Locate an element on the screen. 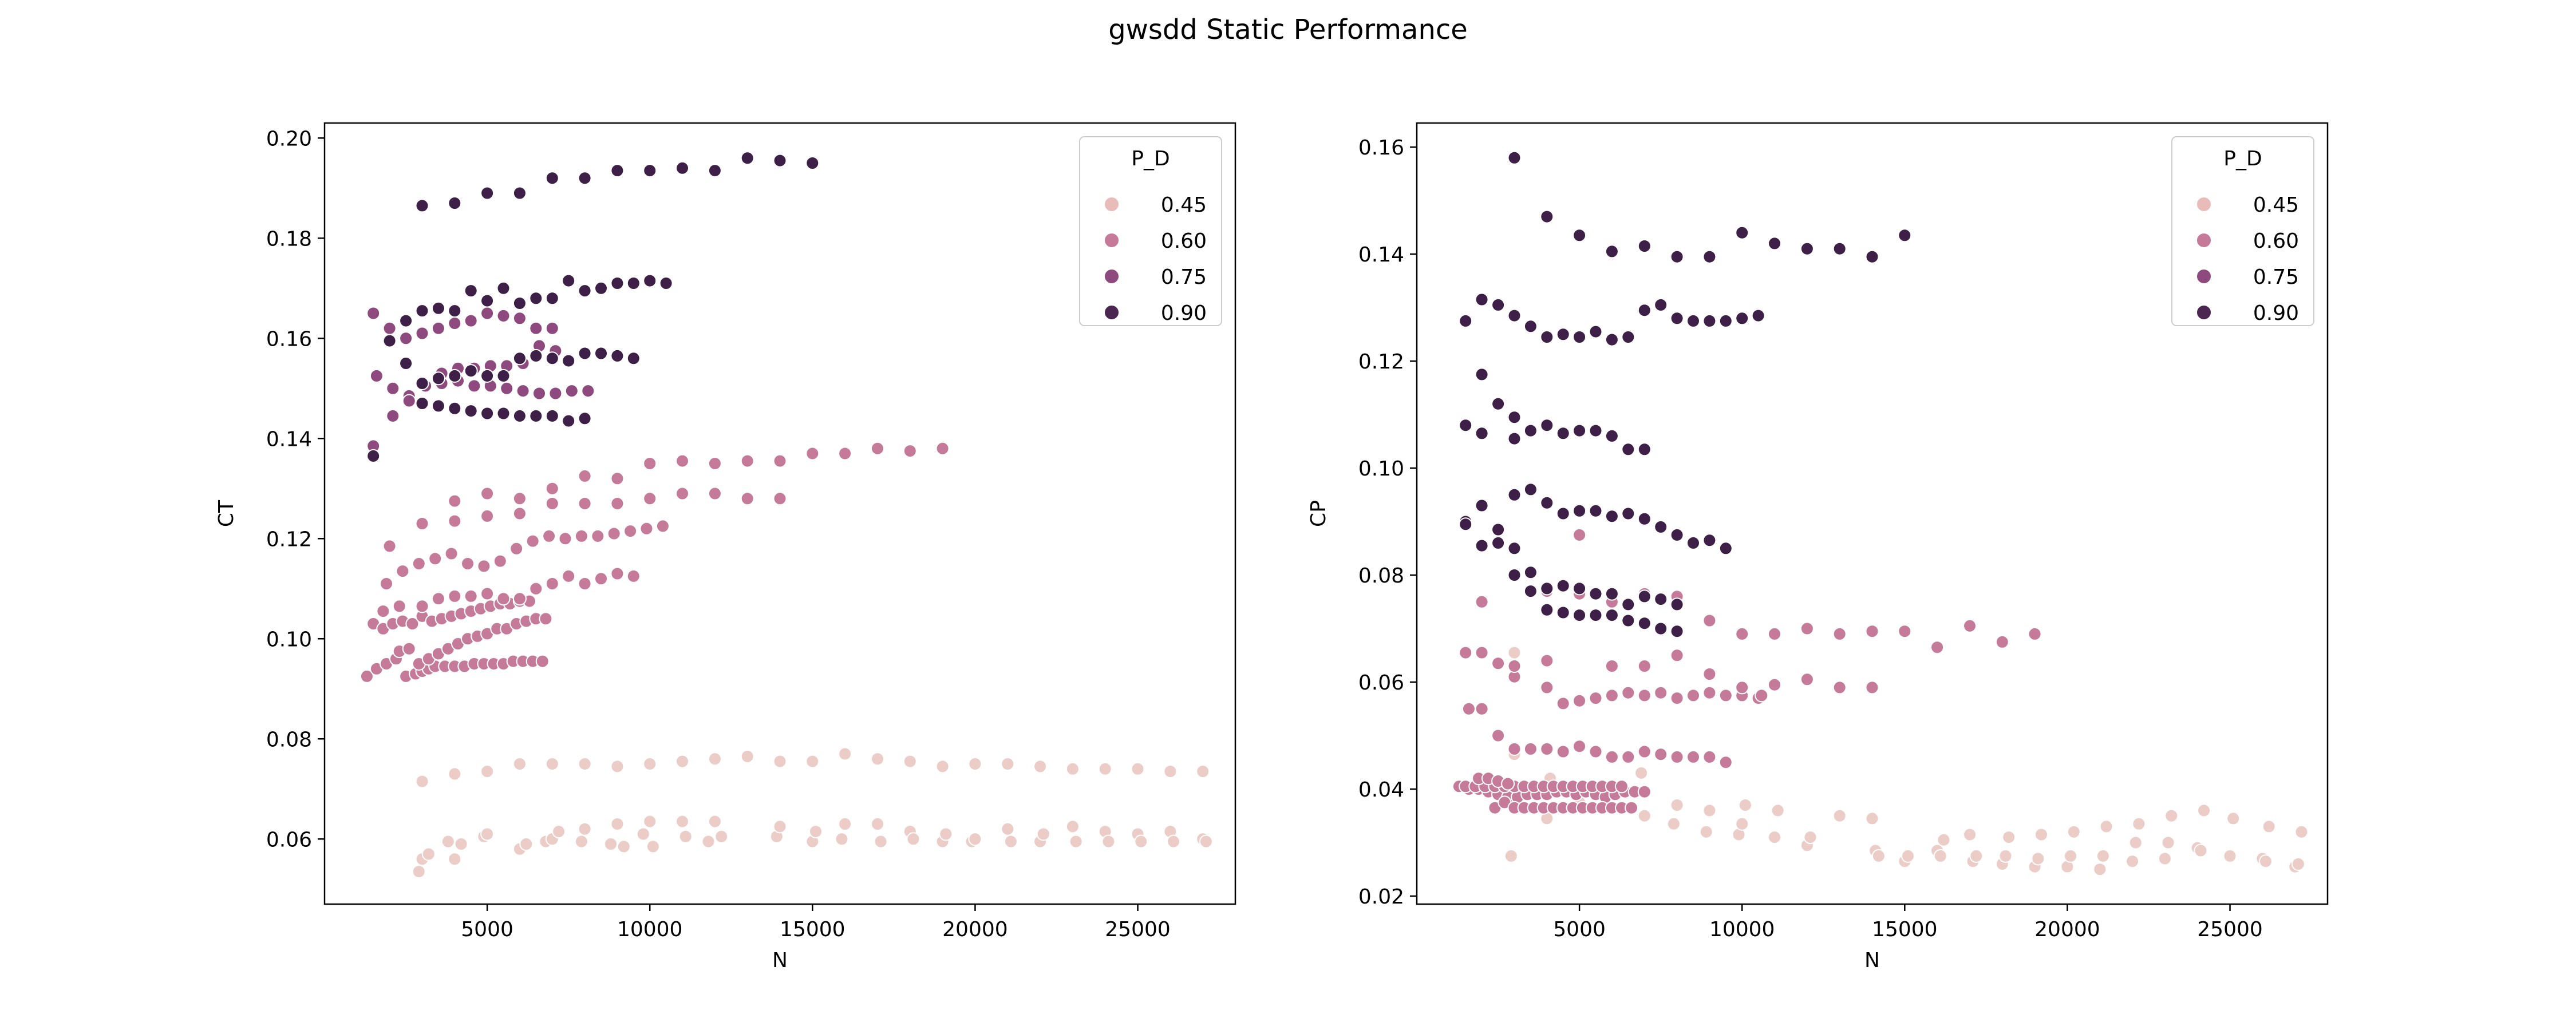 Image resolution: width=2576 pixels, height=1030 pixels. y-tick-label: 0.12 is located at coordinates (1381, 362).